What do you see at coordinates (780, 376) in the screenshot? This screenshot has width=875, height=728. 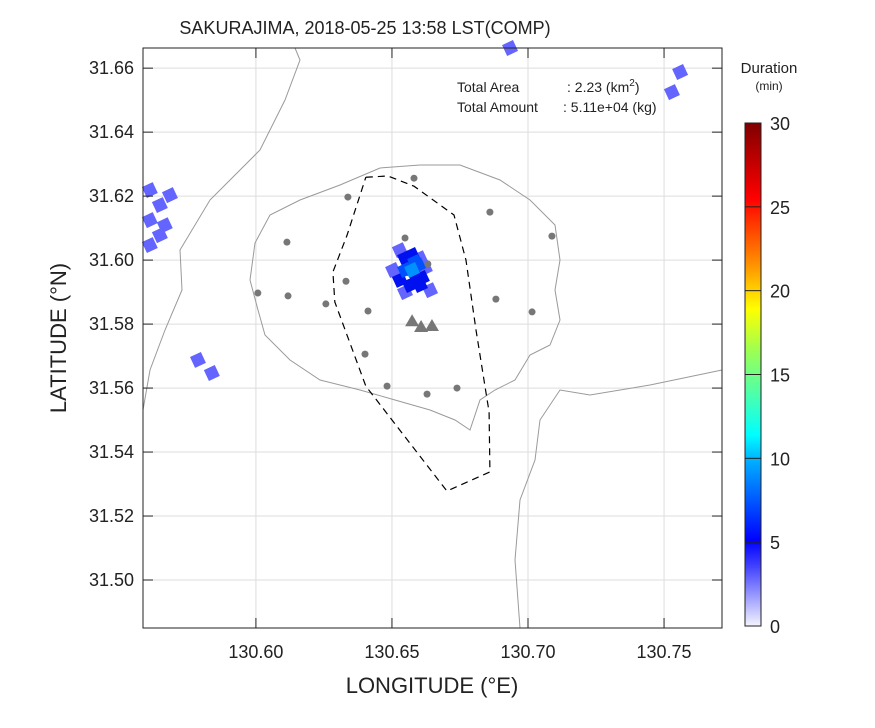 I see `colorbar-tick-label: 15` at bounding box center [780, 376].